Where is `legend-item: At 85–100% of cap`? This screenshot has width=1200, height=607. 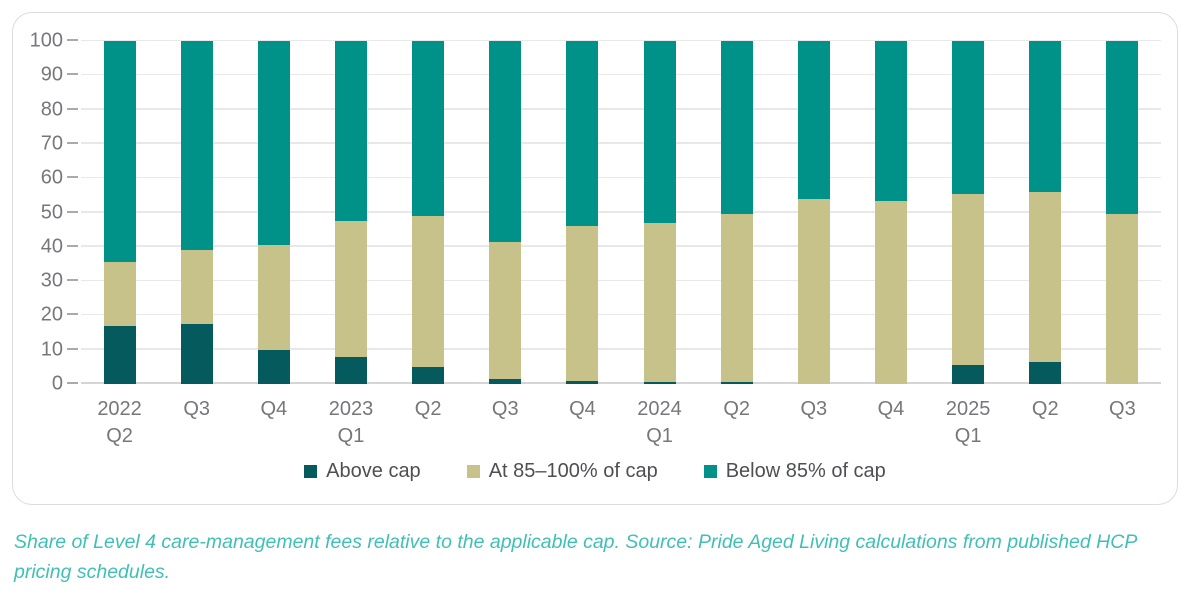
legend-item: At 85–100% of cap is located at coordinates (562, 471).